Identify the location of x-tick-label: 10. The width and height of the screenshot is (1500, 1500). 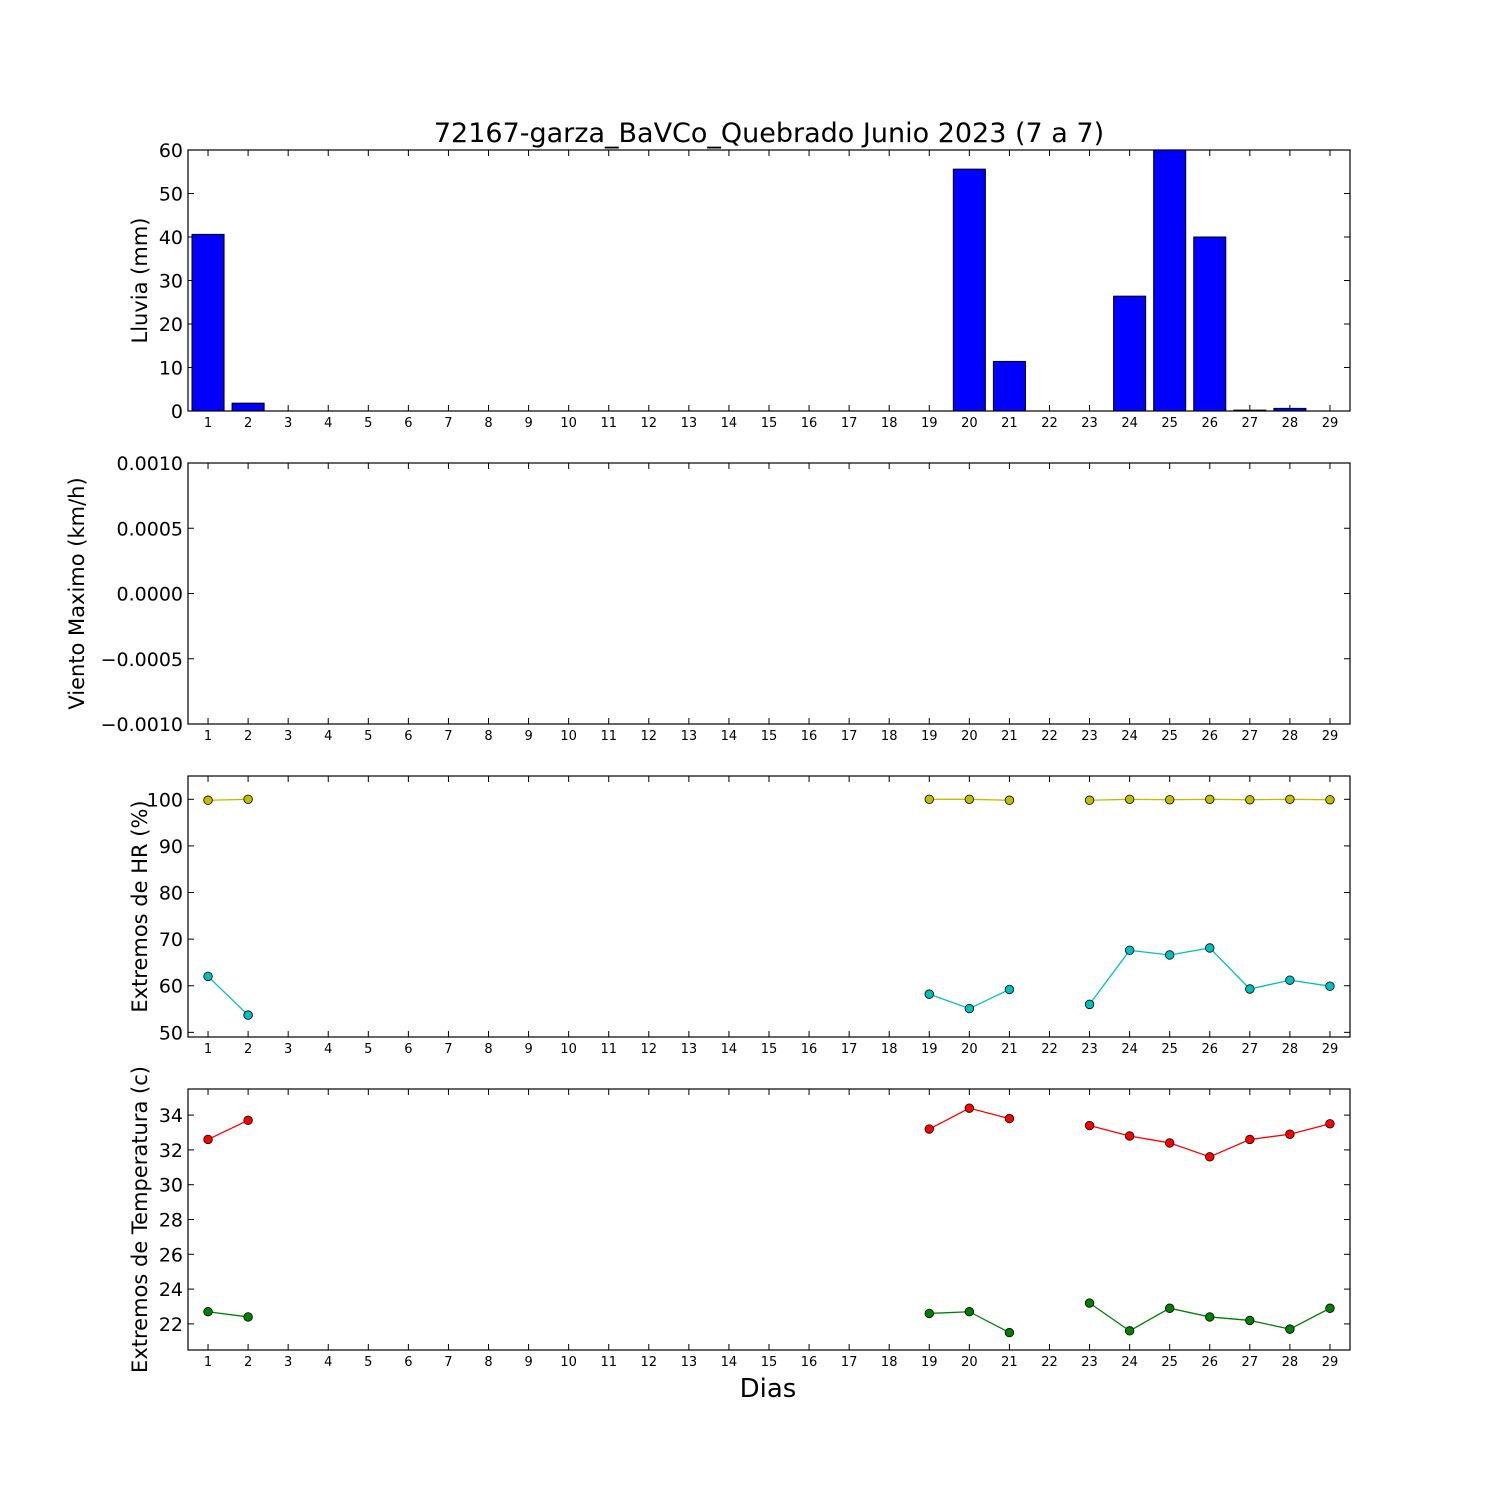
(568, 1362).